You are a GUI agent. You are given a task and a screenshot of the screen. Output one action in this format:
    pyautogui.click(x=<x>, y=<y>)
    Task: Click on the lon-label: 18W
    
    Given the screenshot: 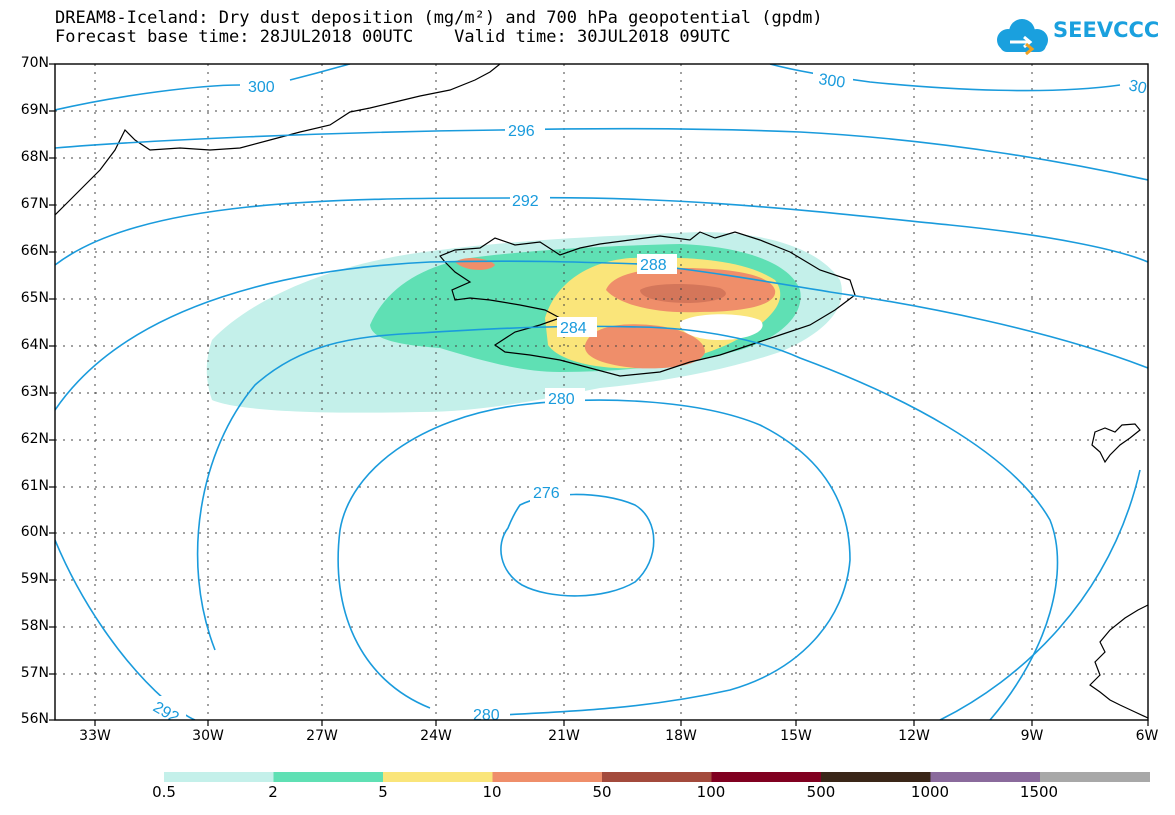 What is the action you would take?
    pyautogui.click(x=681, y=736)
    